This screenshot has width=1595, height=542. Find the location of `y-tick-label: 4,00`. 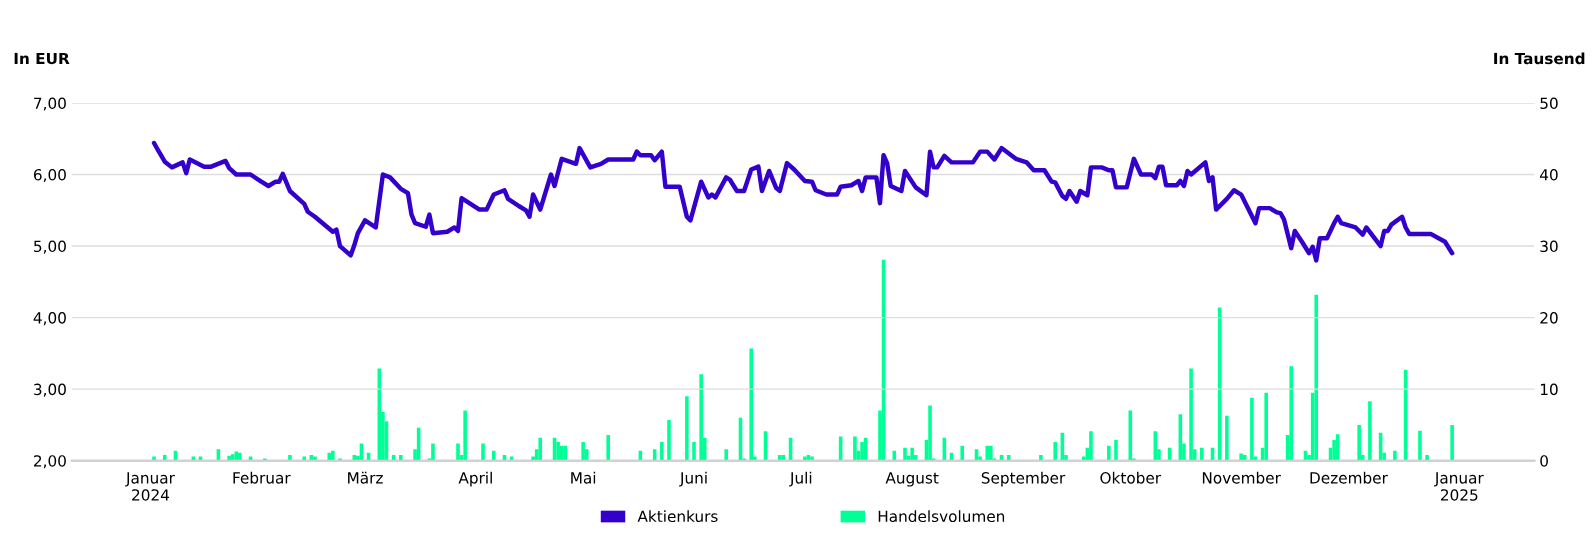

y-tick-label: 4,00 is located at coordinates (49, 319).